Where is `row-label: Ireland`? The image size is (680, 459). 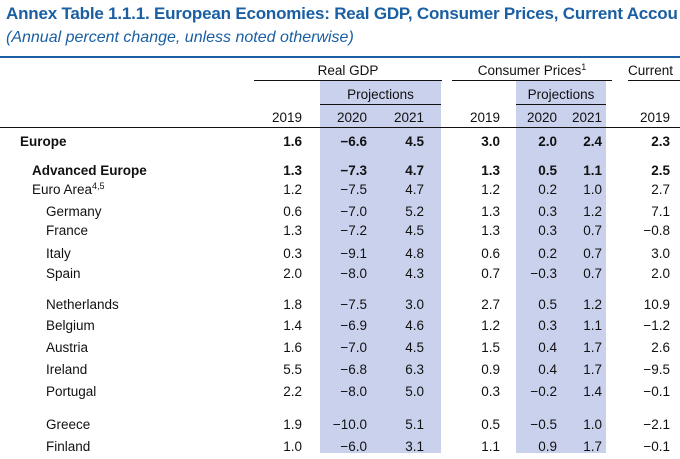
row-label: Ireland is located at coordinates (67, 369).